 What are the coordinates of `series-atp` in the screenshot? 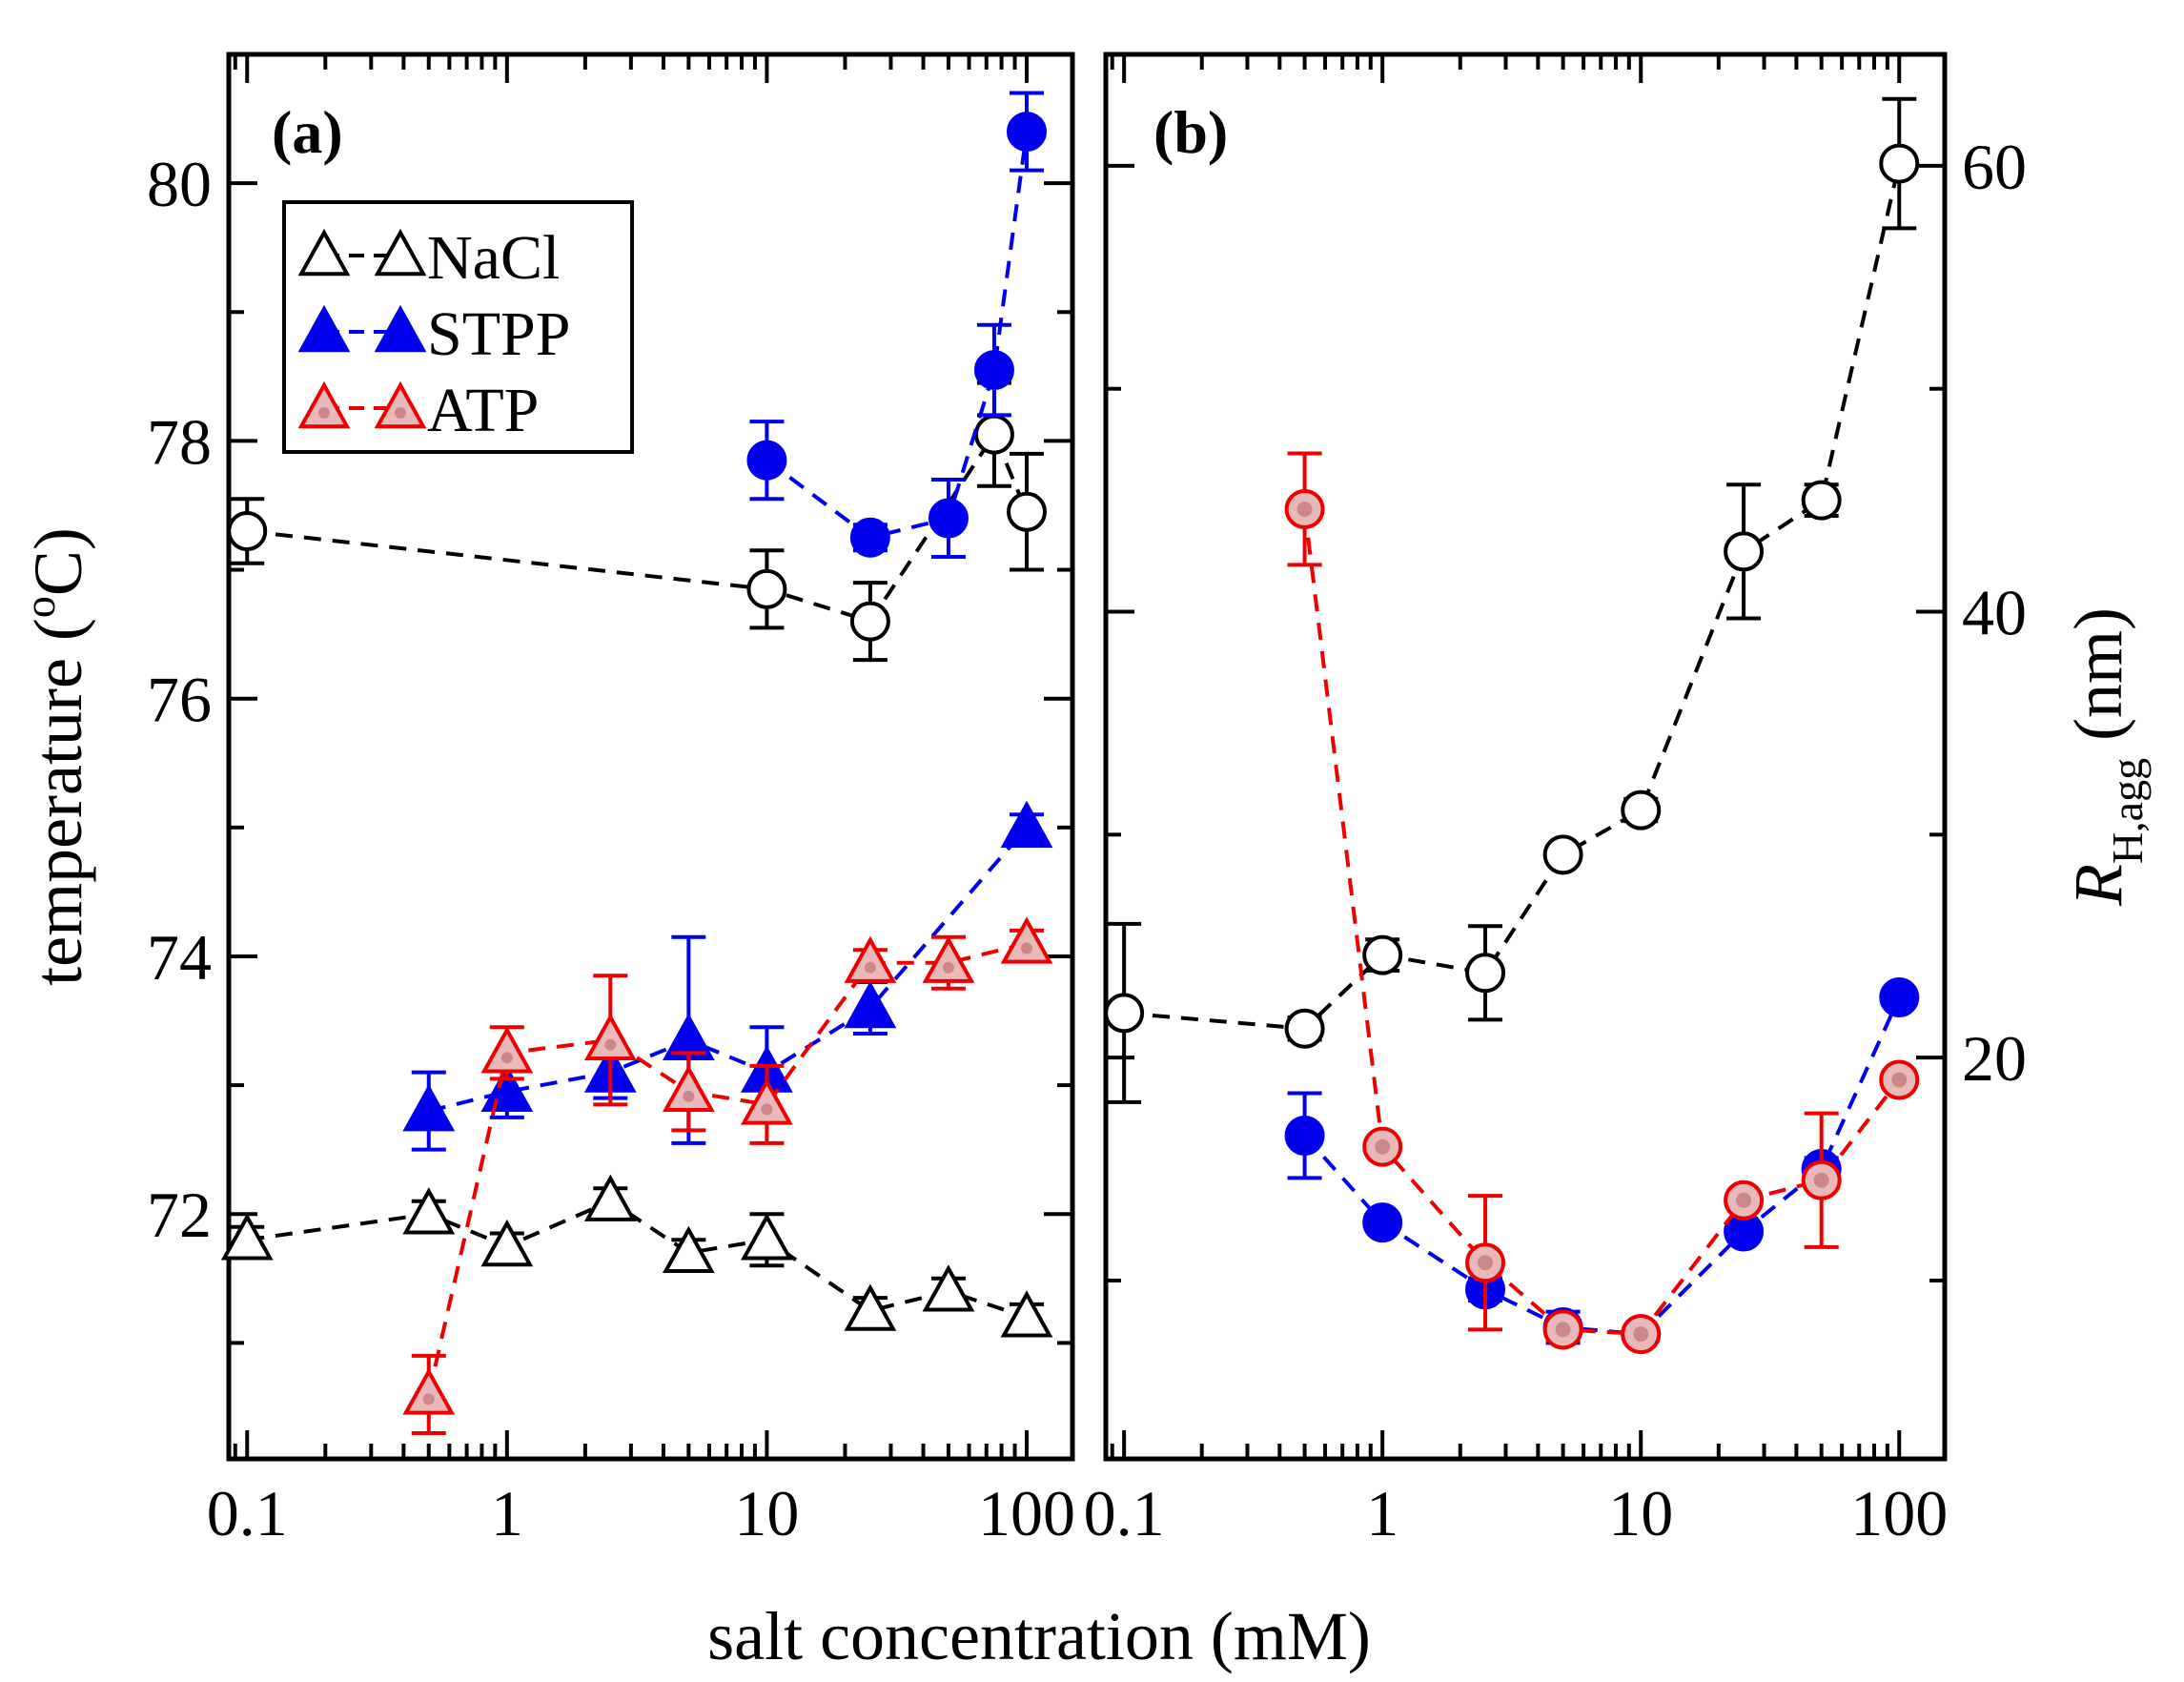 It's located at (728, 1175).